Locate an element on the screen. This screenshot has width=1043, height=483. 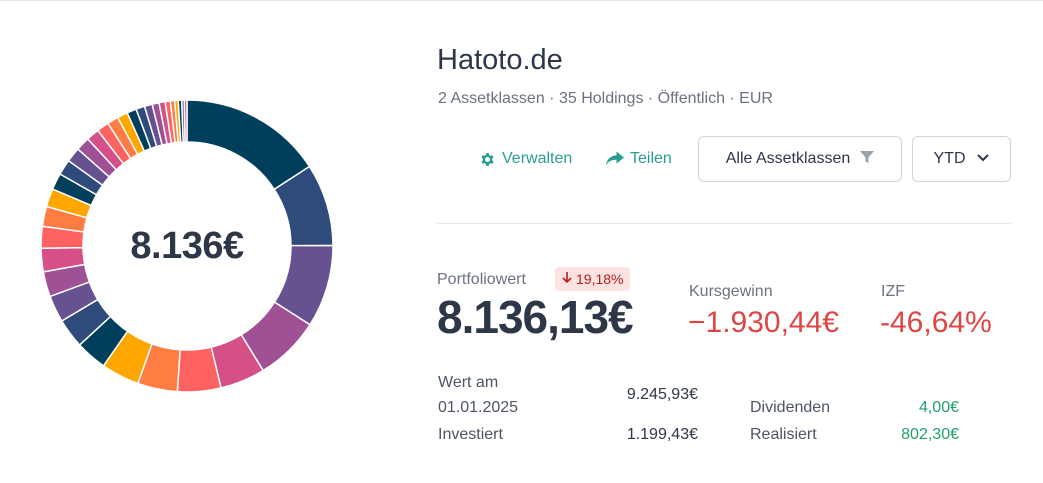
irr-label: IZF is located at coordinates (893, 291).